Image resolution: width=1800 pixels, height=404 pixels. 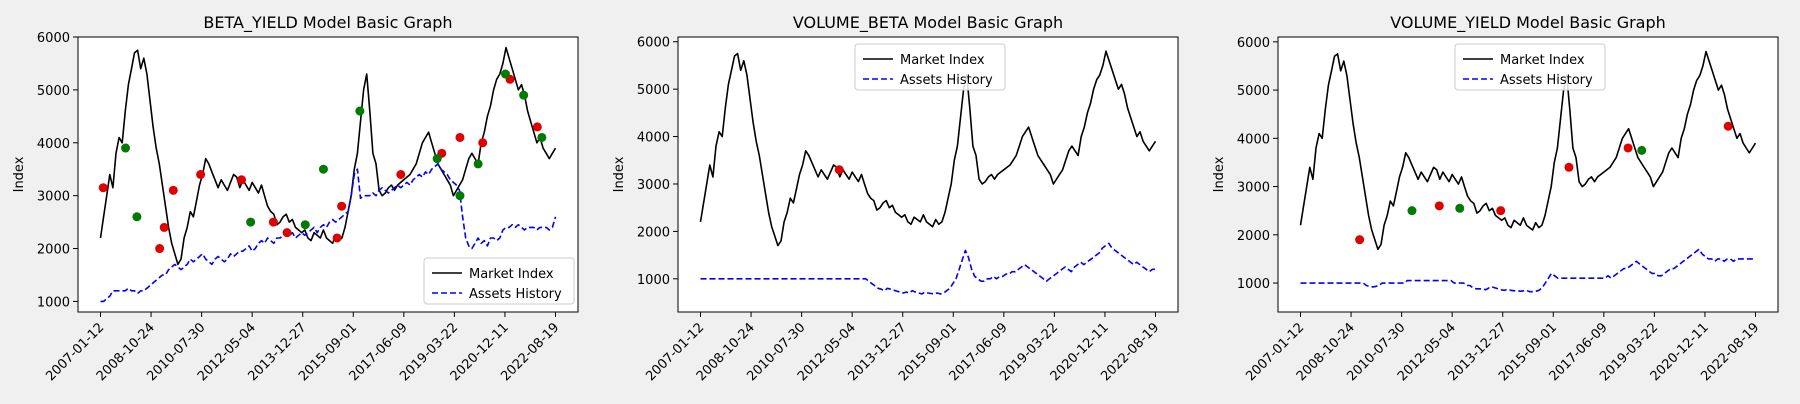 I want to click on chart-title: BETA_YIELD Model Basic Graph, so click(x=327, y=23).